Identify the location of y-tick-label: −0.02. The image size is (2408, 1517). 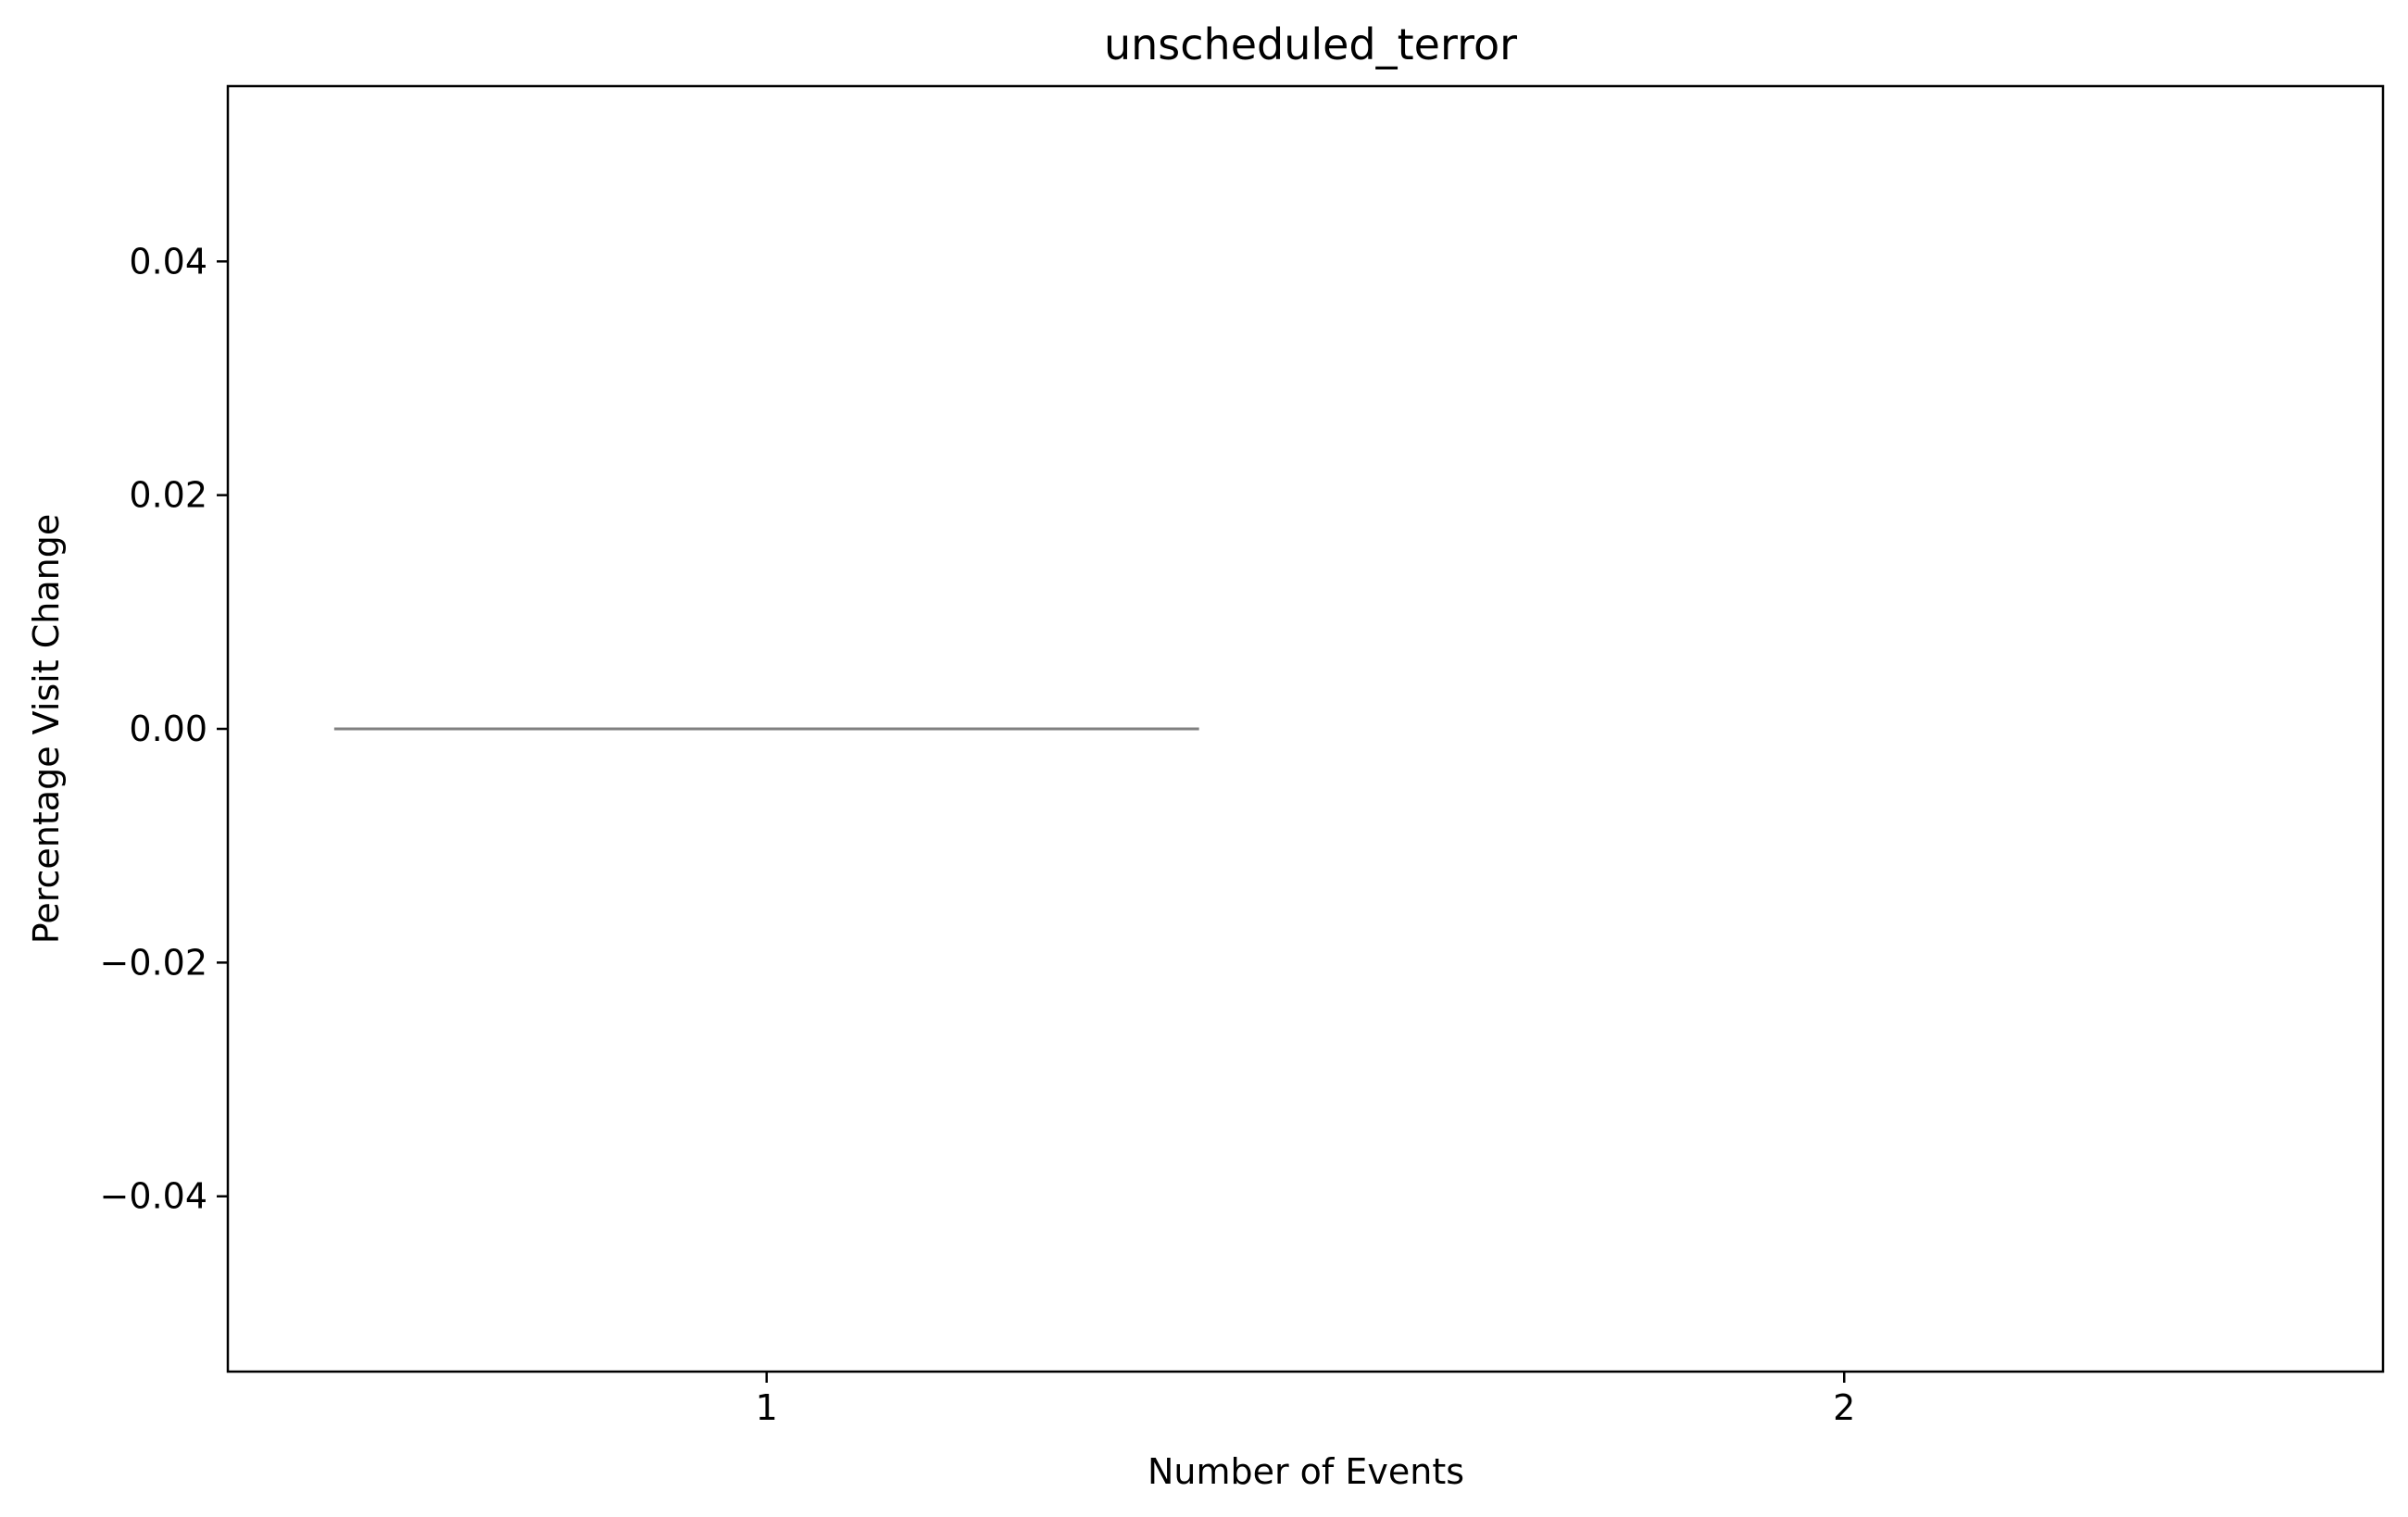
(153, 962).